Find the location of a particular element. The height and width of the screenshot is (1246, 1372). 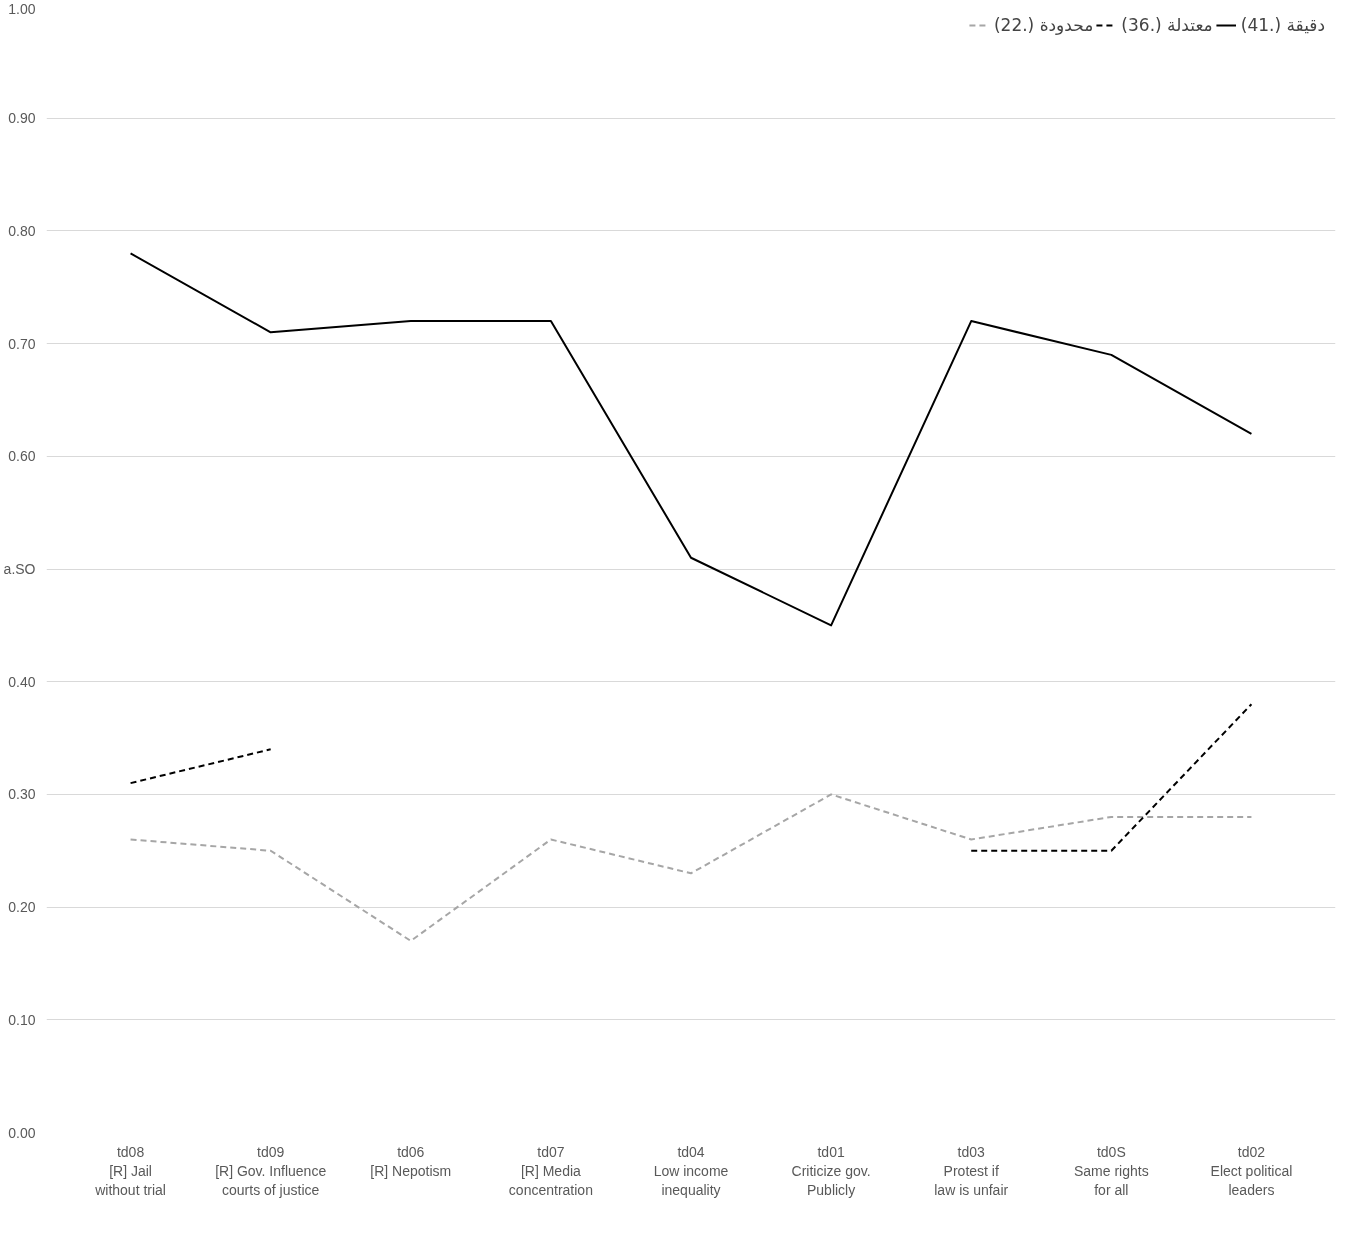

y-tick-label: a.SO is located at coordinates (19, 569).